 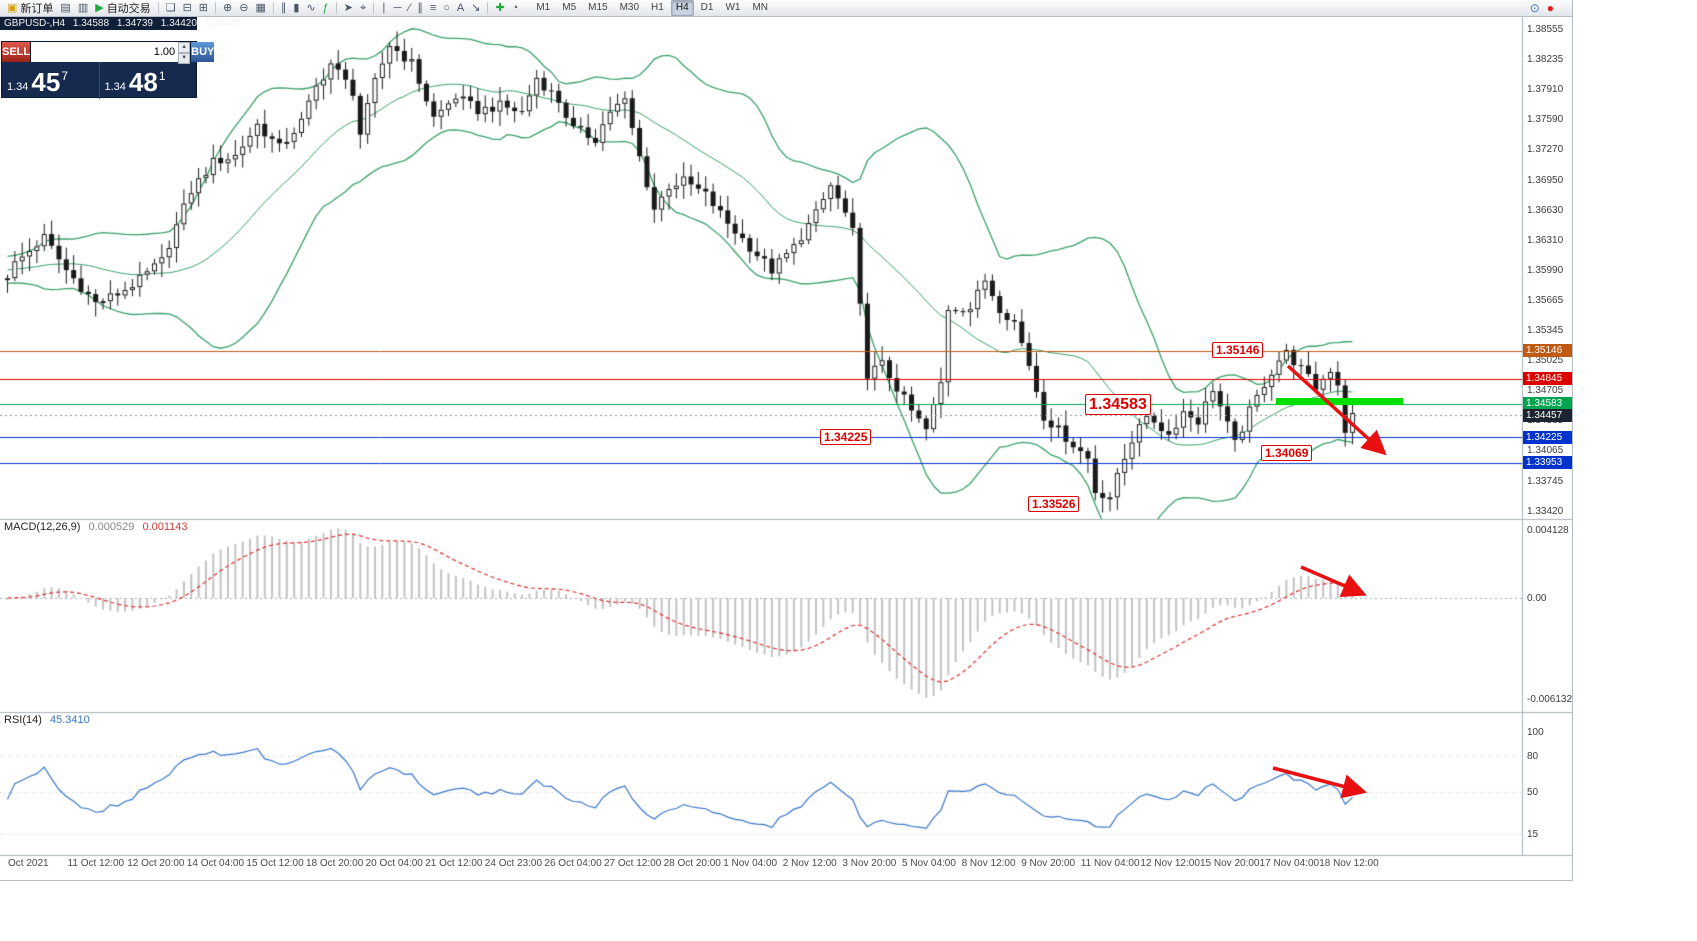 I want to click on timeframe-w1-button: W1, so click(x=733, y=7).